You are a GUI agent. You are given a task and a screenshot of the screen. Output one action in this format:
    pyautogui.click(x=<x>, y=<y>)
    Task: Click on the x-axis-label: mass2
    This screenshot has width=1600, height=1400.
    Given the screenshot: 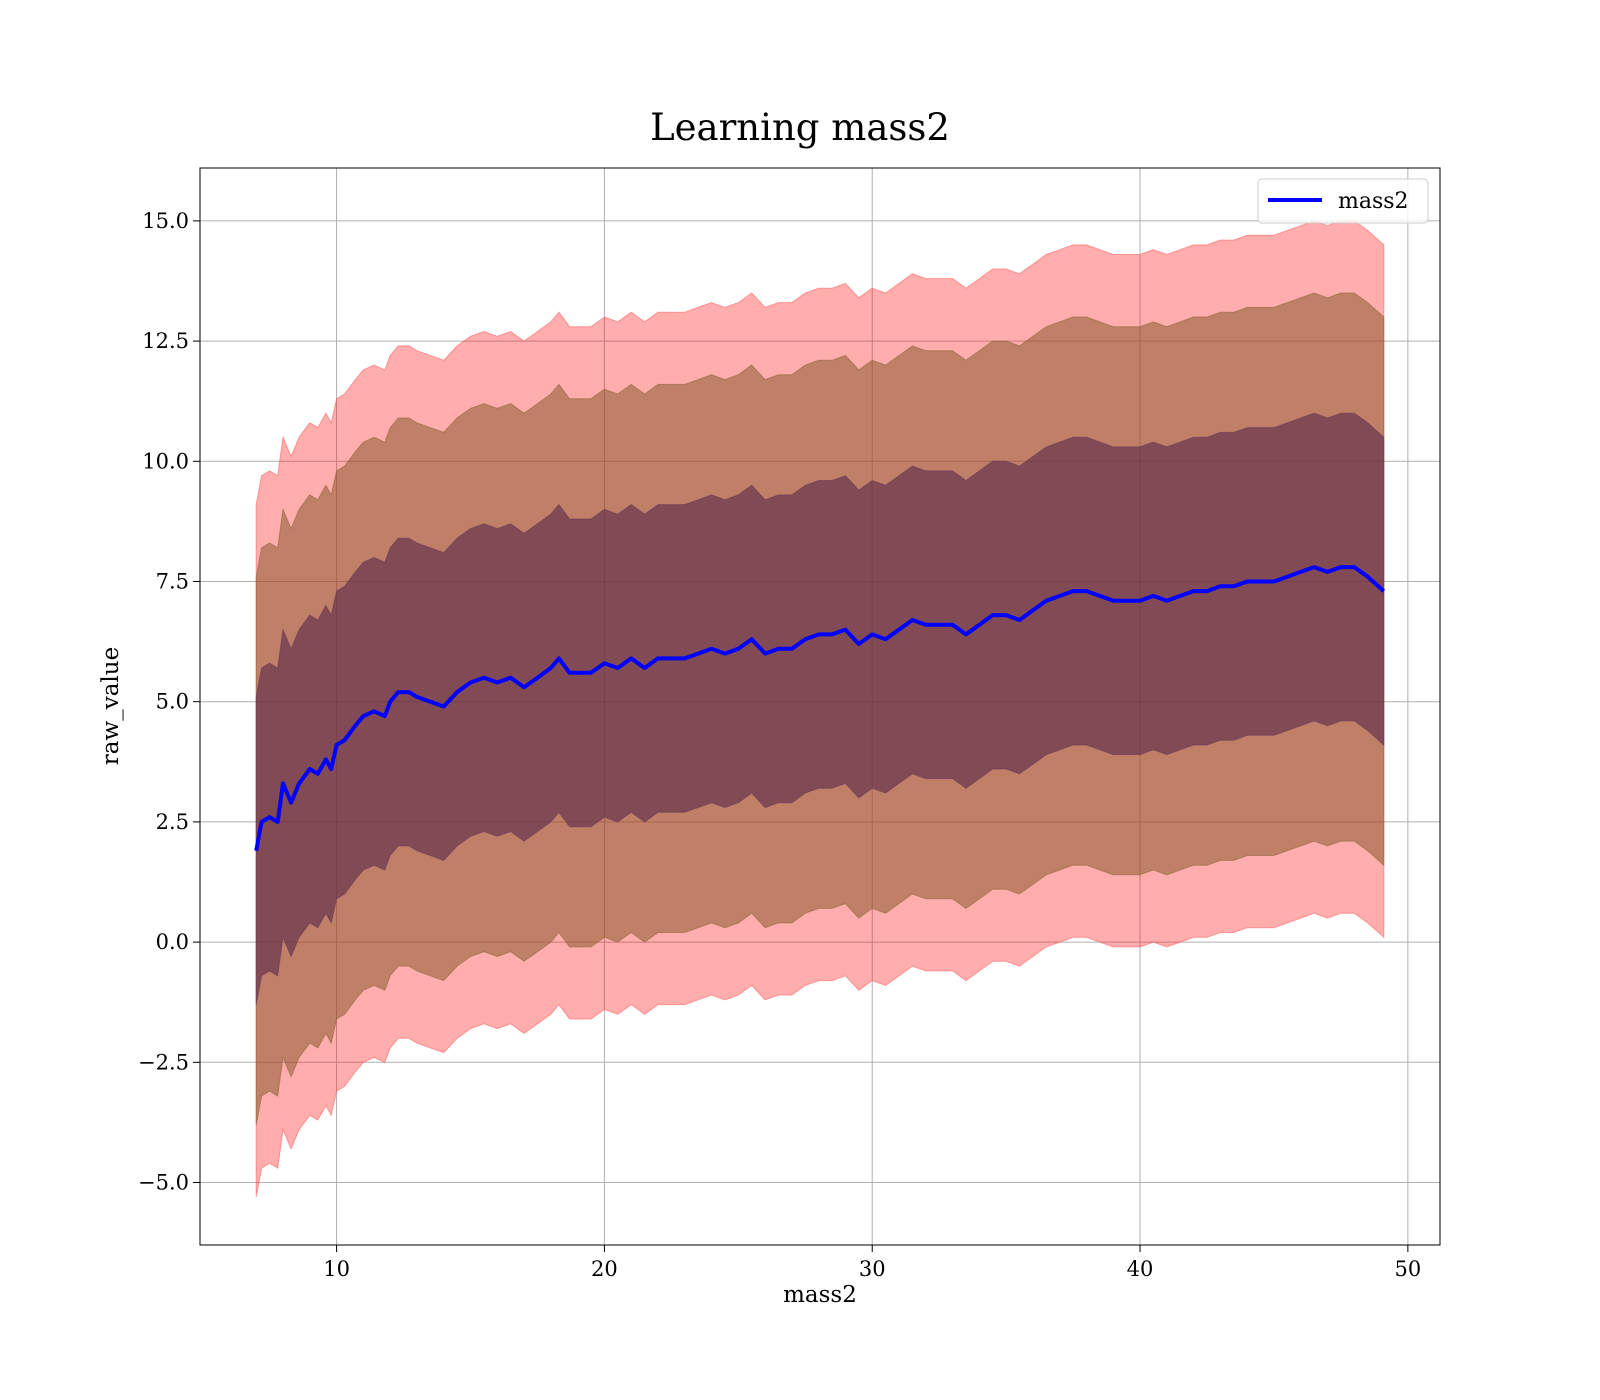 What is the action you would take?
    pyautogui.click(x=820, y=1295)
    